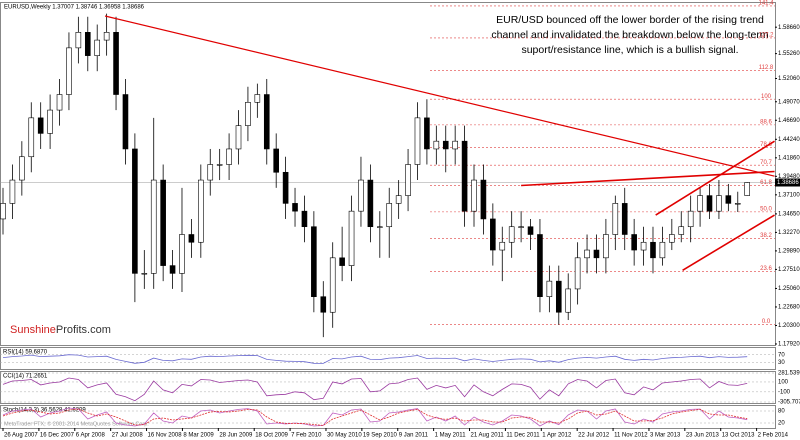  What do you see at coordinates (789, 214) in the screenshot?
I see `y-tick-label: 1.34650` at bounding box center [789, 214].